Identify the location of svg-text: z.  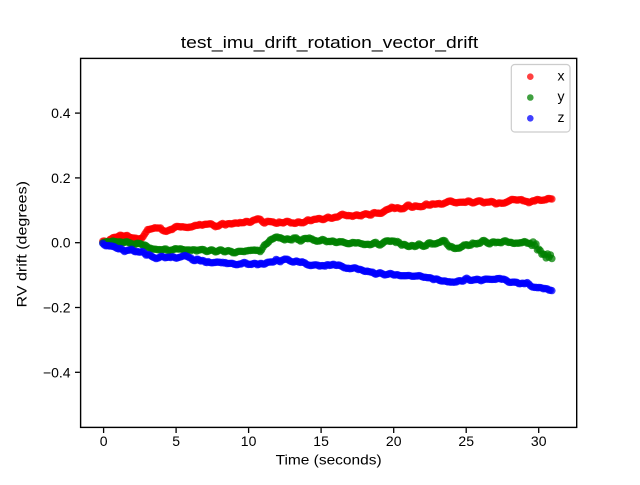
(561, 117).